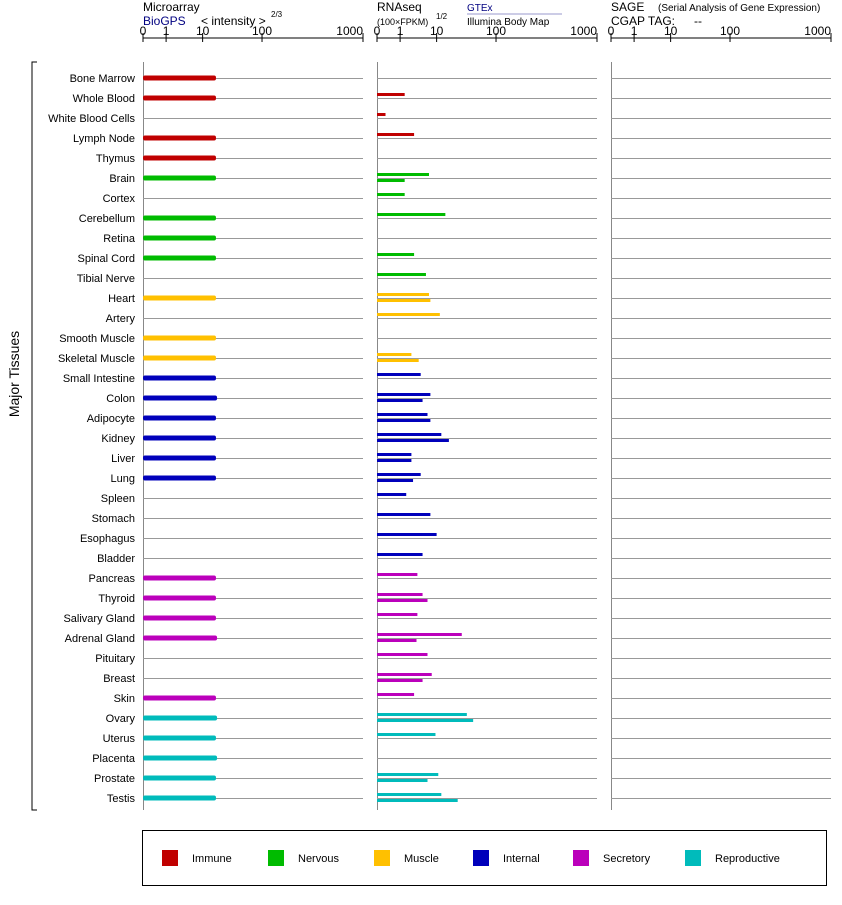  Describe the element at coordinates (262, 31) in the screenshot. I see `microarray-tick-label: 100` at that location.